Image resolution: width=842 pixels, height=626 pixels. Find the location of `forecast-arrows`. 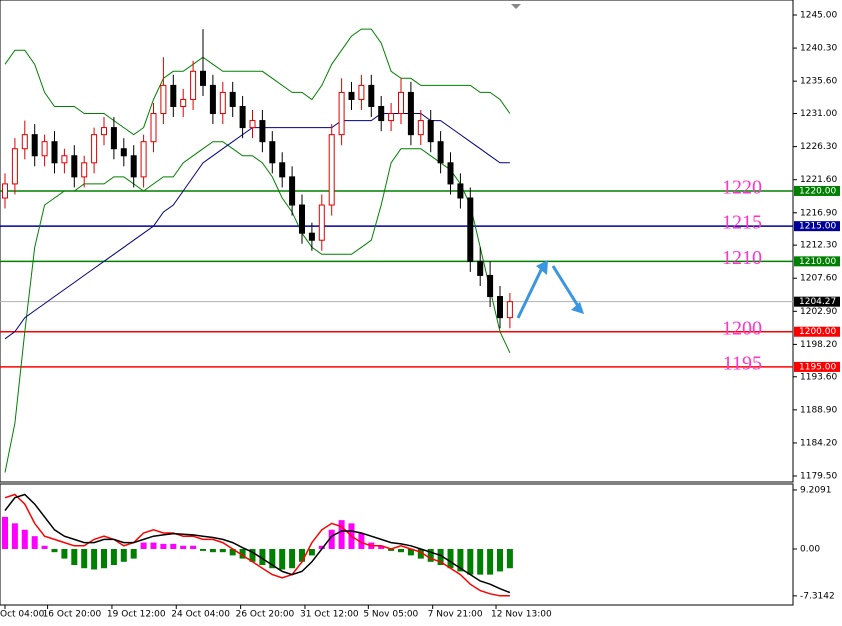

forecast-arrows is located at coordinates (548, 292).